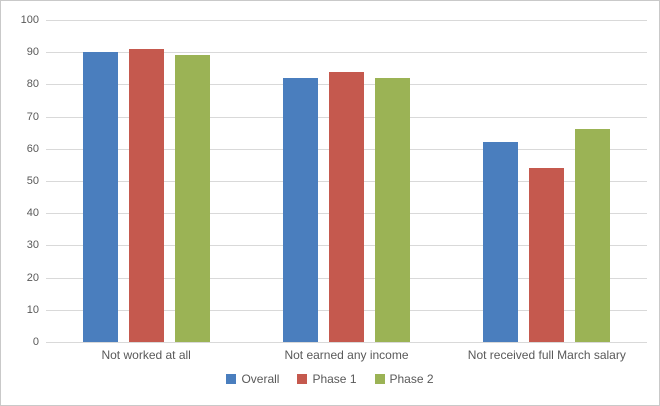 The image size is (660, 406). I want to click on legend-label: Phase 1, so click(334, 379).